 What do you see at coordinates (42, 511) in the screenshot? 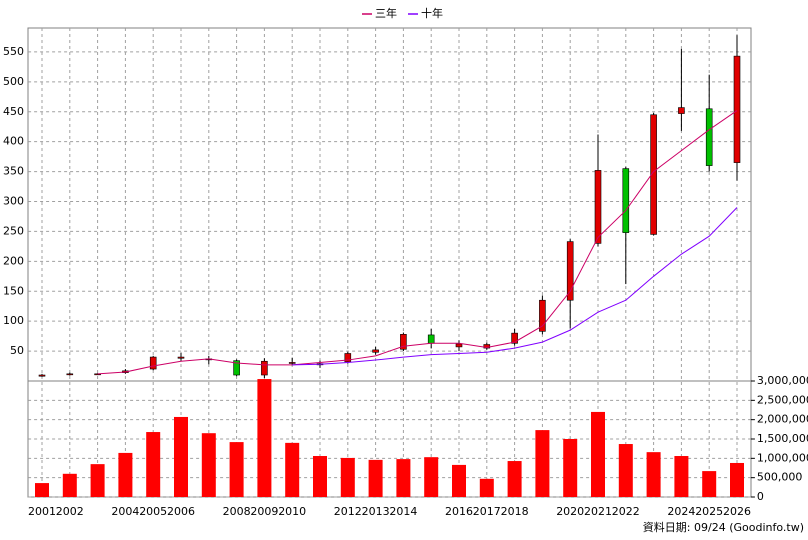
I see `x-tick-label: 2001` at bounding box center [42, 511].